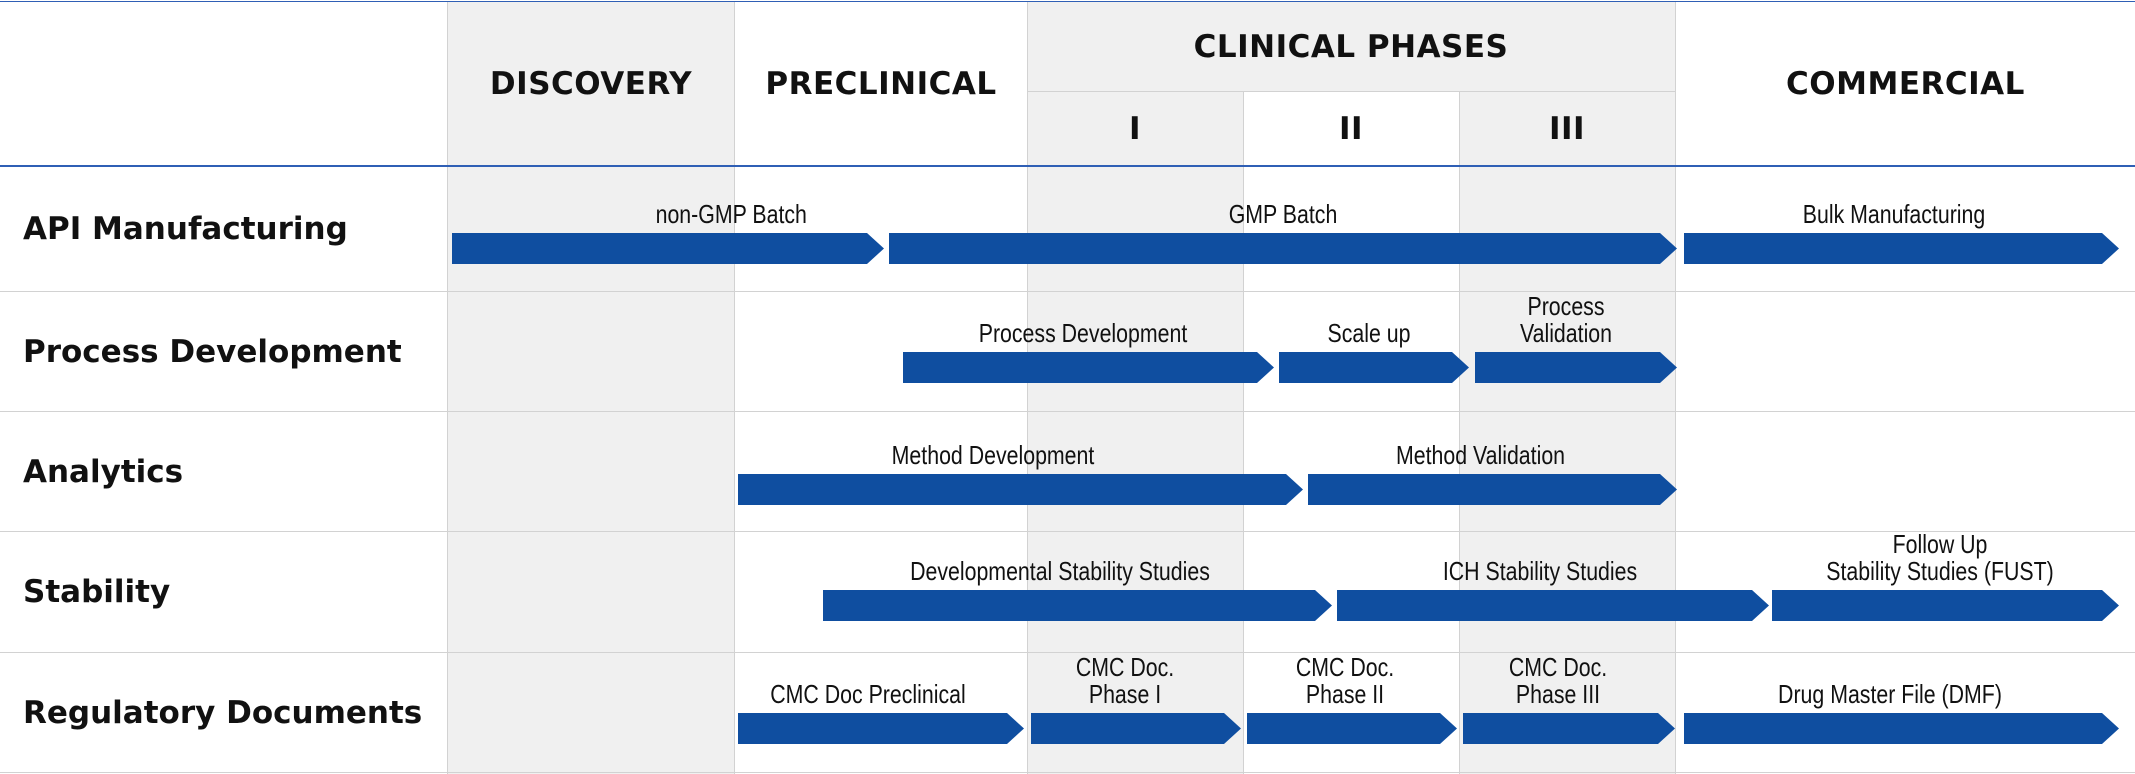  Describe the element at coordinates (1020, 489) in the screenshot. I see `bar-method-development` at that location.